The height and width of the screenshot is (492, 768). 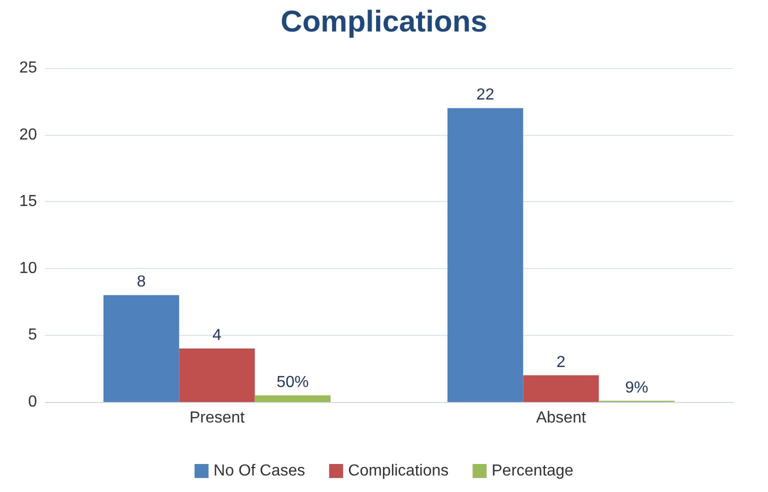 I want to click on y-tick-label: 5, so click(x=33, y=335).